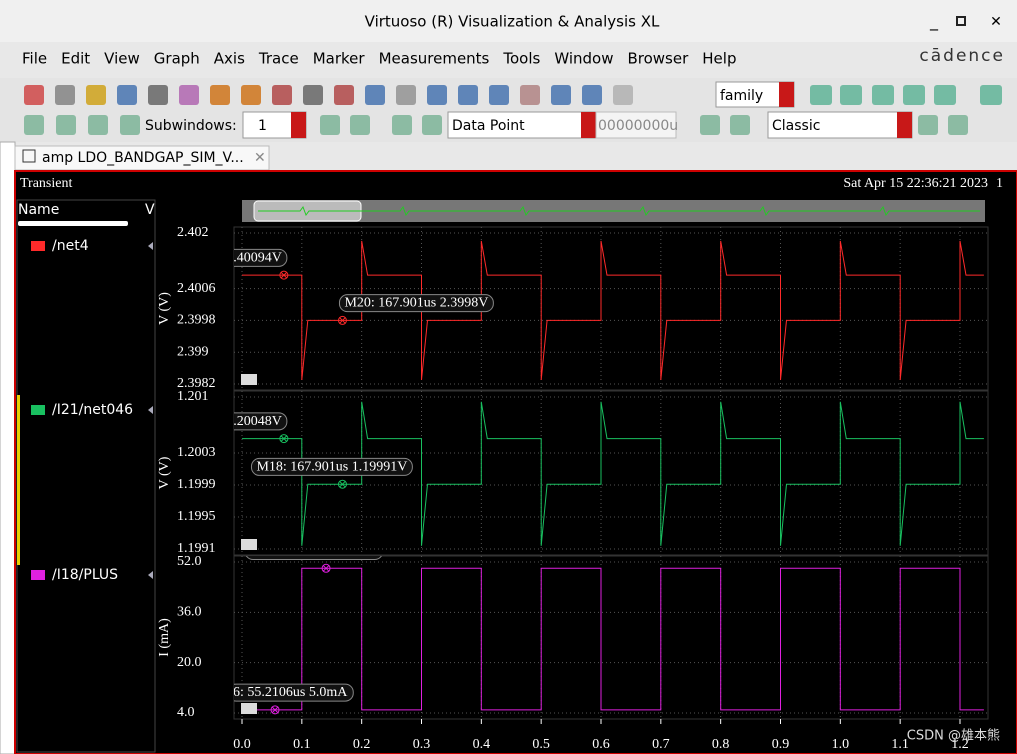 Image resolution: width=1017 pixels, height=754 pixels. I want to click on y-tick-label: 36.0, so click(189, 612).